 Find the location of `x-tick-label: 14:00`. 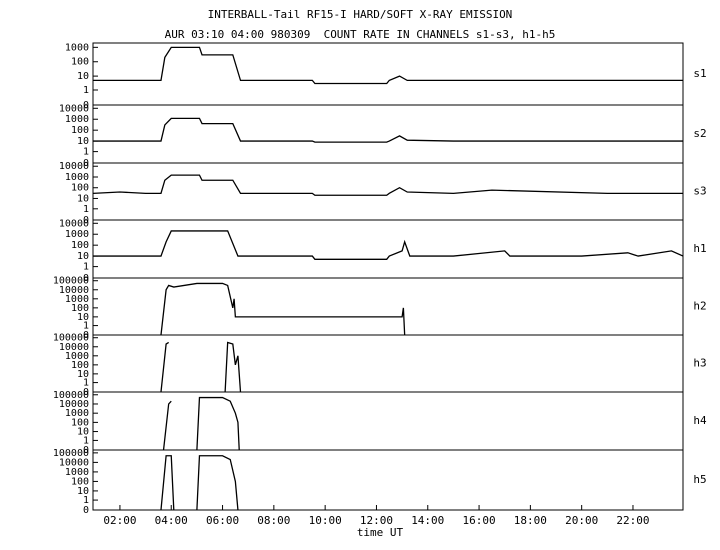

x-tick-label: 14:00 is located at coordinates (427, 520).